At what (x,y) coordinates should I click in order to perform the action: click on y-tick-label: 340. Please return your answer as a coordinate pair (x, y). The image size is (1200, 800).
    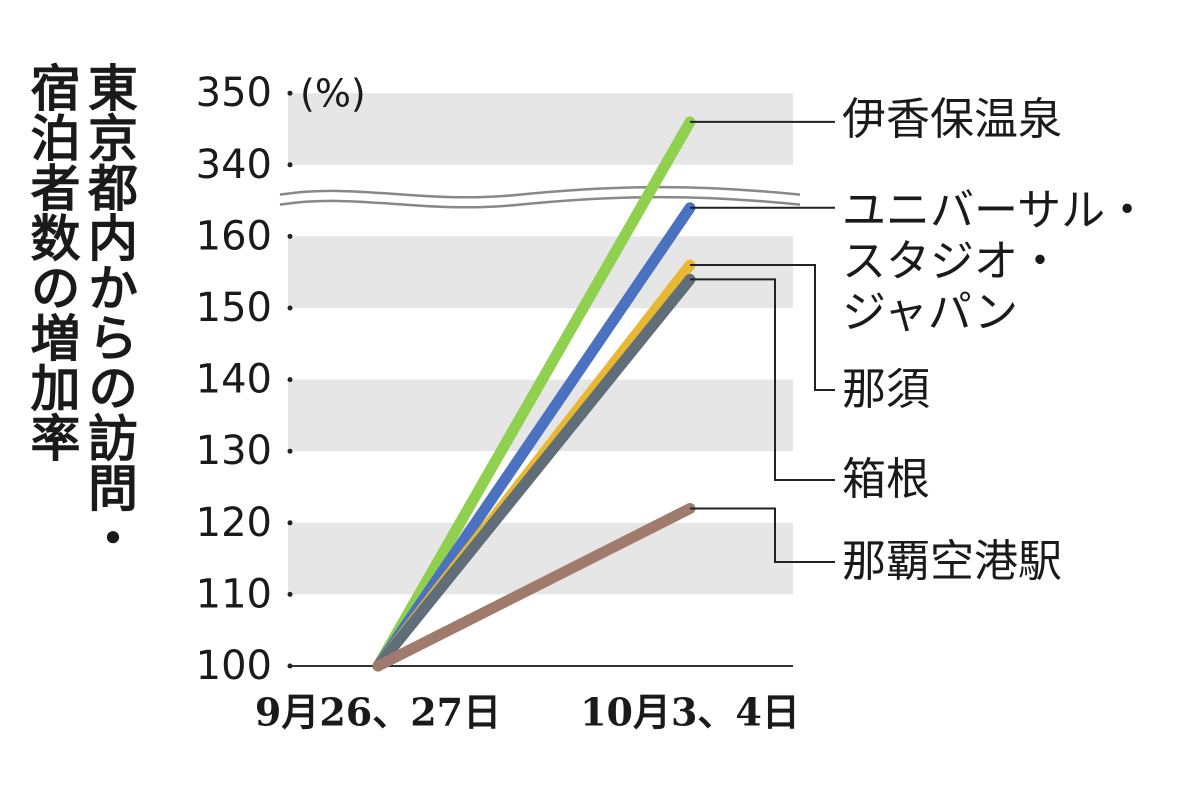
    Looking at the image, I should click on (234, 165).